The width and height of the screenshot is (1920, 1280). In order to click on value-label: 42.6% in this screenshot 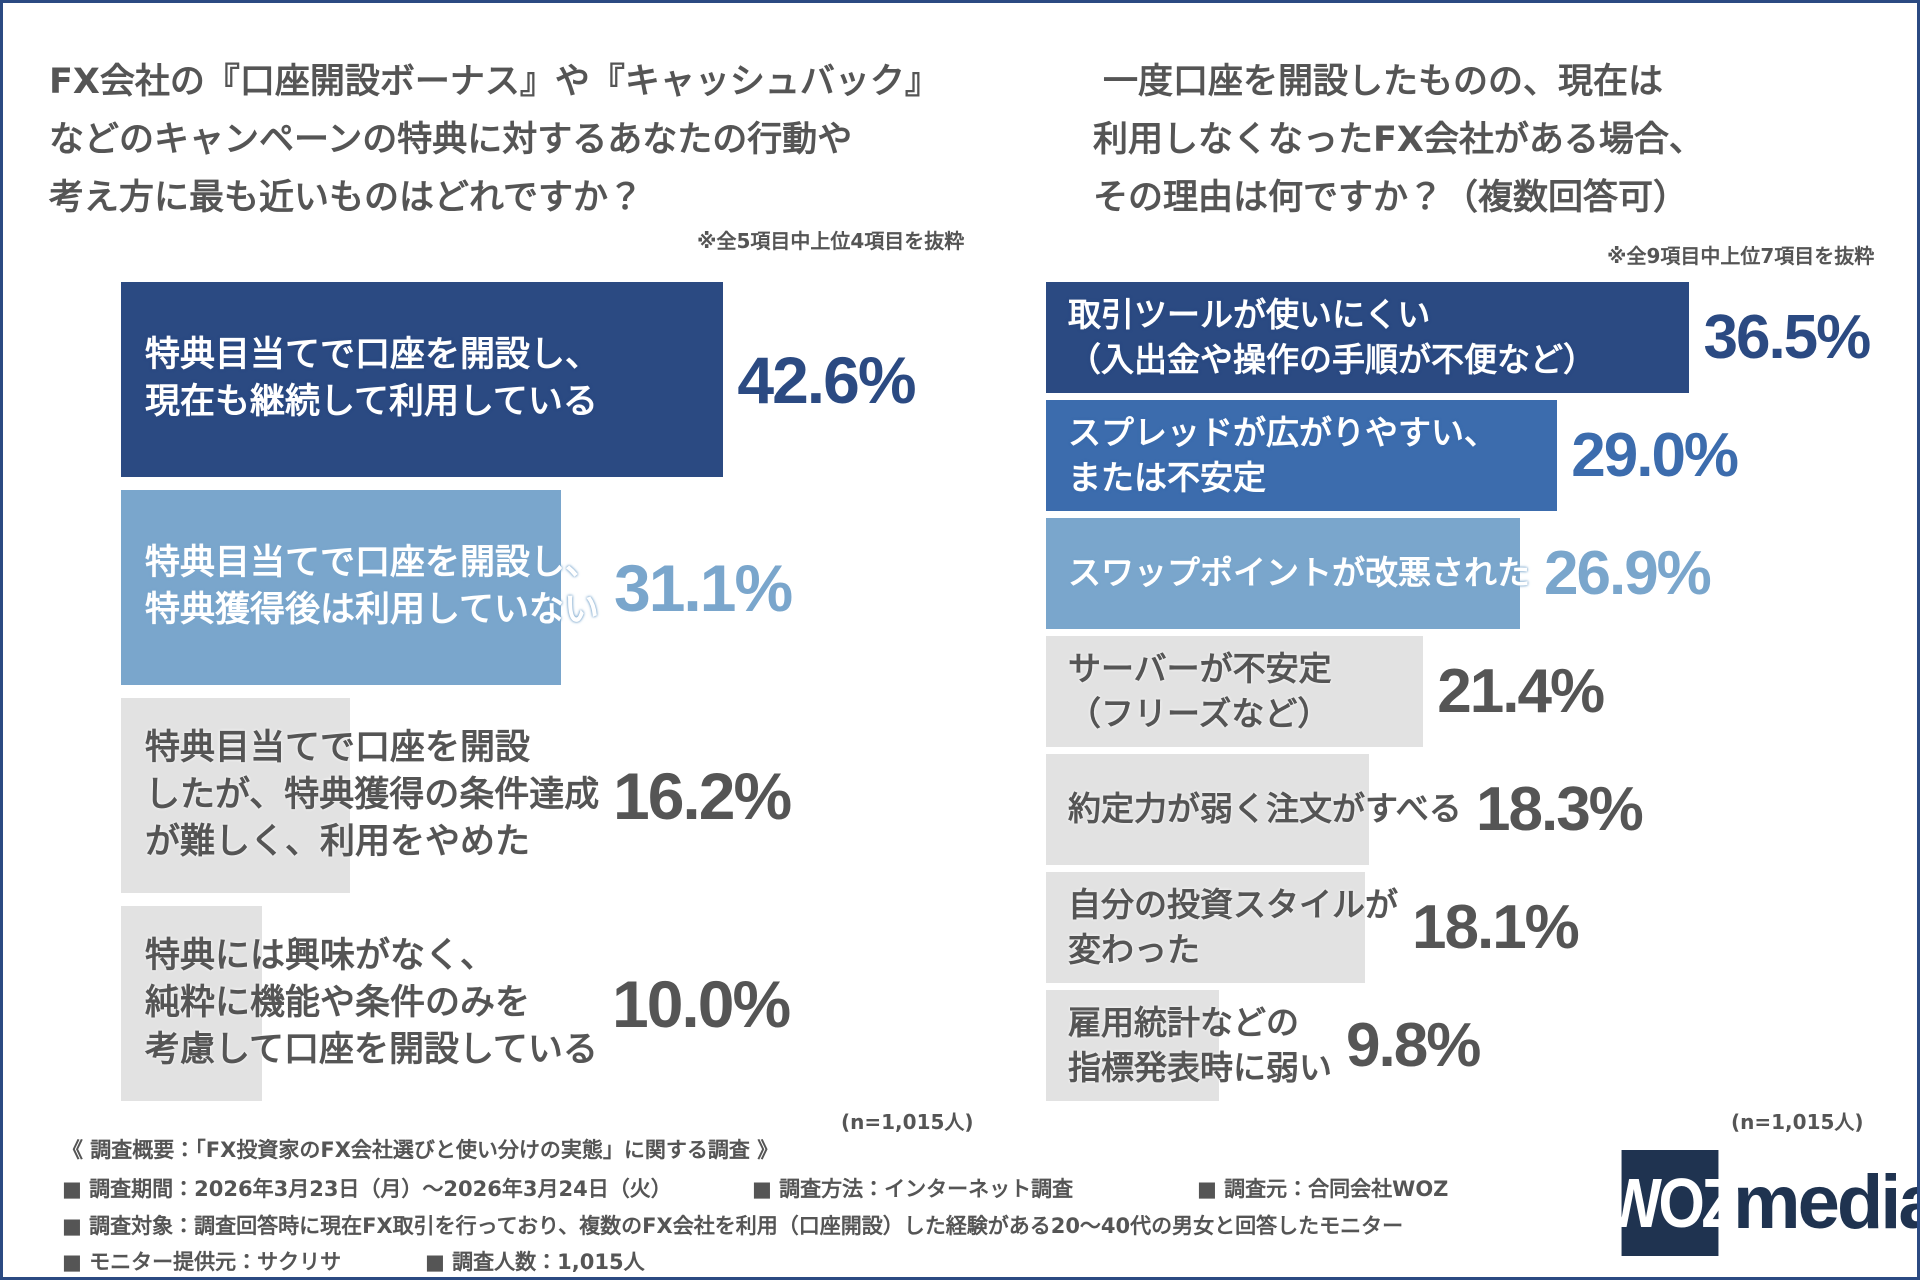, I will do `click(826, 379)`.